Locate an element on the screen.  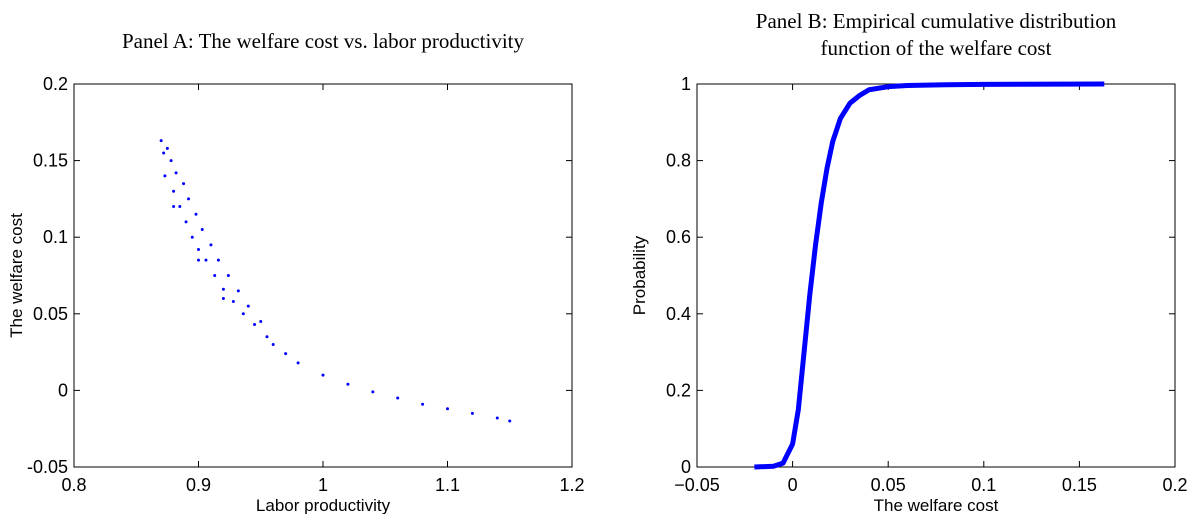
x-tick-label: 0 is located at coordinates (793, 485).